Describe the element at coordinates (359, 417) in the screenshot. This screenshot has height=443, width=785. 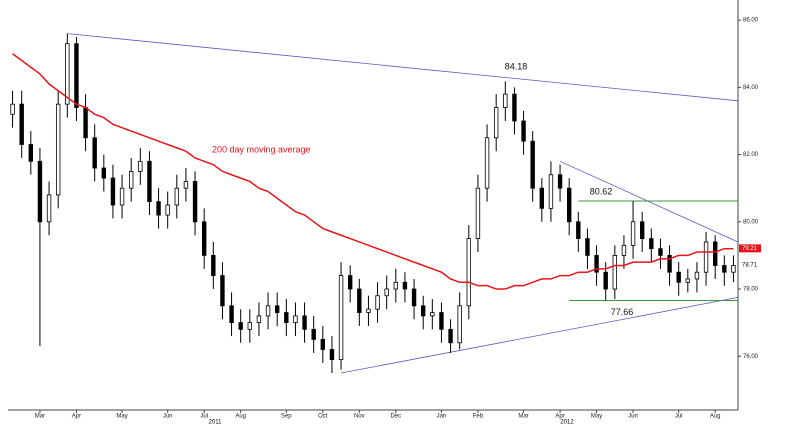
I see `x-tick-label: Nov` at that location.